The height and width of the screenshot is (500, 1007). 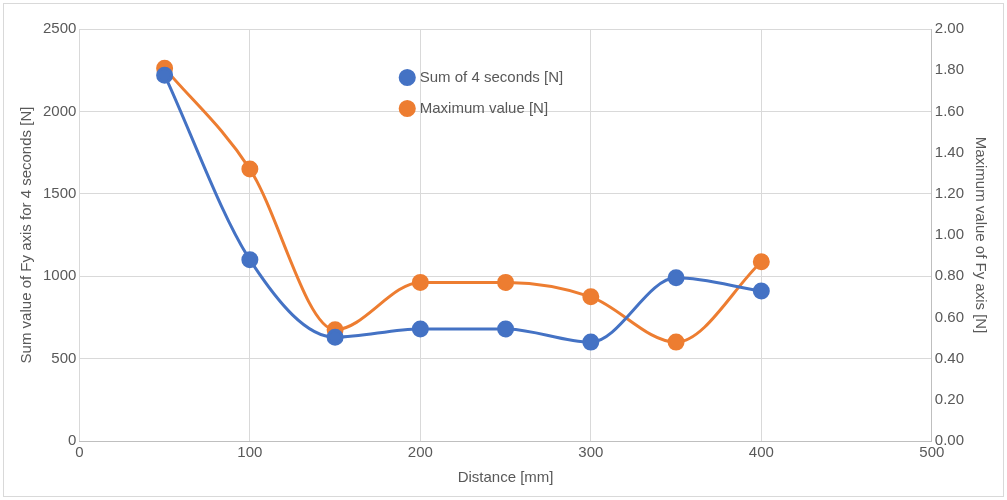 I want to click on y-tick-label: 2000, so click(x=59, y=110).